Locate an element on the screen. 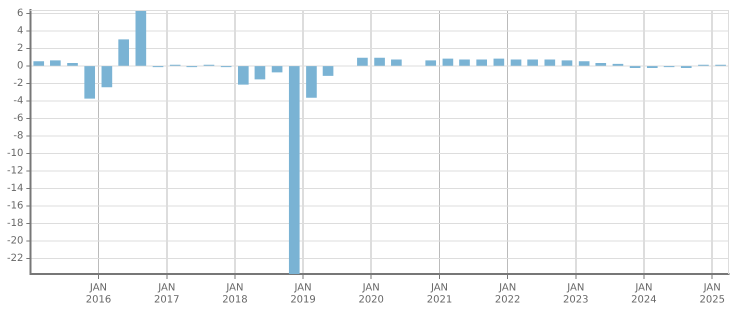 Image resolution: width=751 pixels, height=313 pixels. x-tick-label: JAN 2017 is located at coordinates (167, 294).